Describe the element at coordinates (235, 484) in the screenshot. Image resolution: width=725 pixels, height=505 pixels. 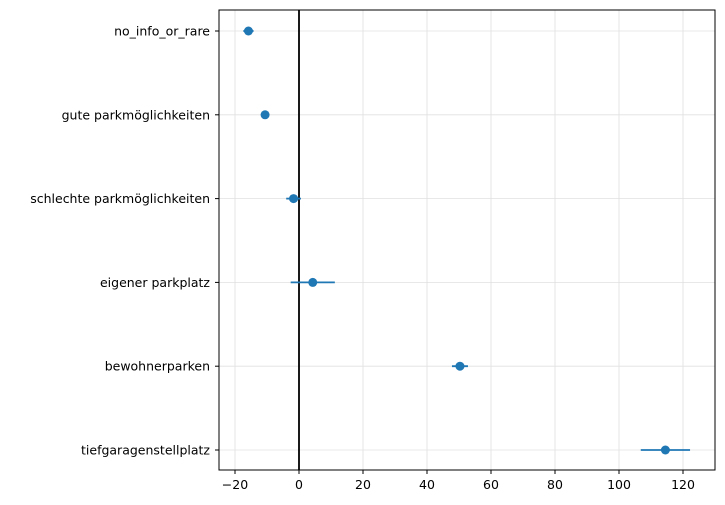
I see `x-tick-label: −20` at that location.